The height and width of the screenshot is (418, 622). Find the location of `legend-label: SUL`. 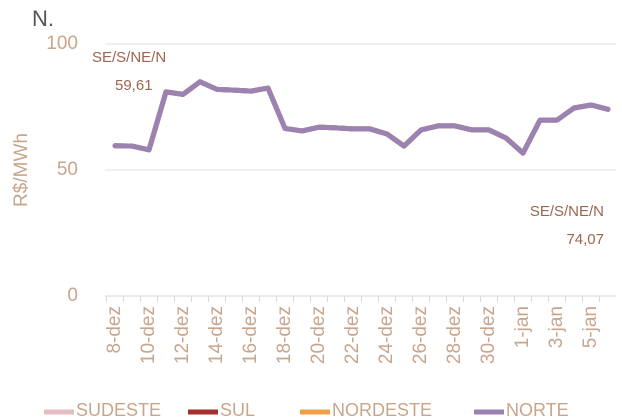

legend-label: SUL is located at coordinates (237, 409).